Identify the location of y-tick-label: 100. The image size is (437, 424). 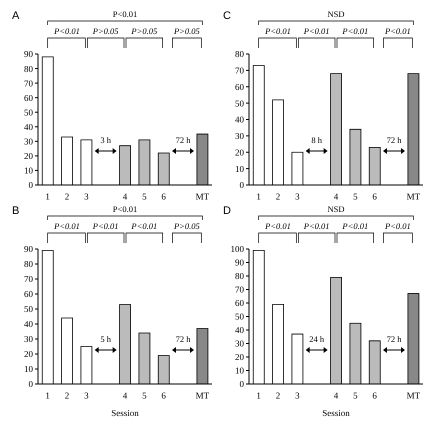
(237, 249).